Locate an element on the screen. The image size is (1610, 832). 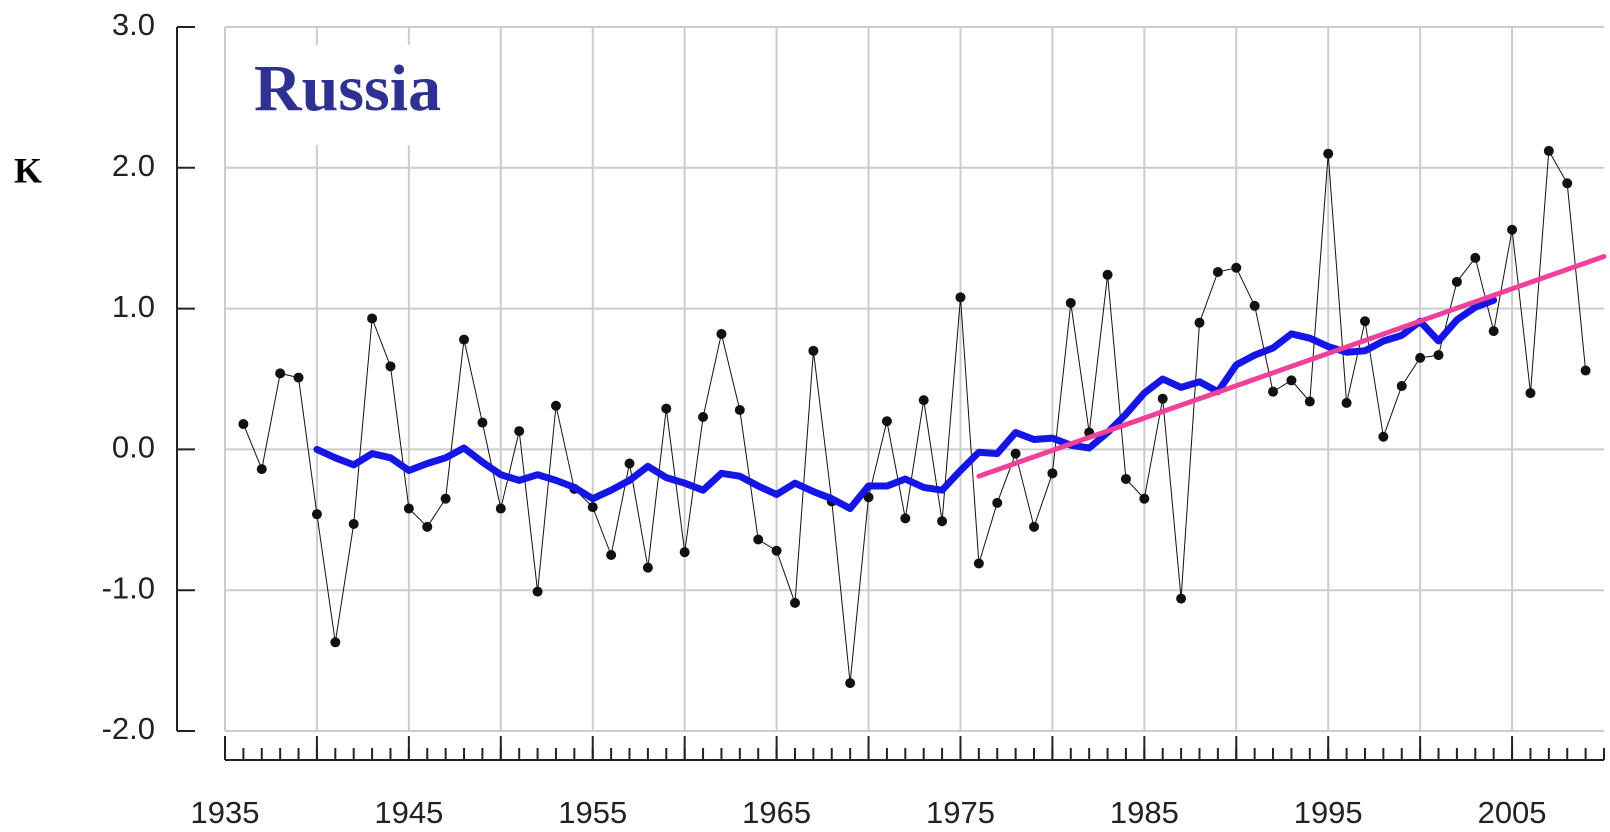
y-tick-label: 3.0 is located at coordinates (133, 24).